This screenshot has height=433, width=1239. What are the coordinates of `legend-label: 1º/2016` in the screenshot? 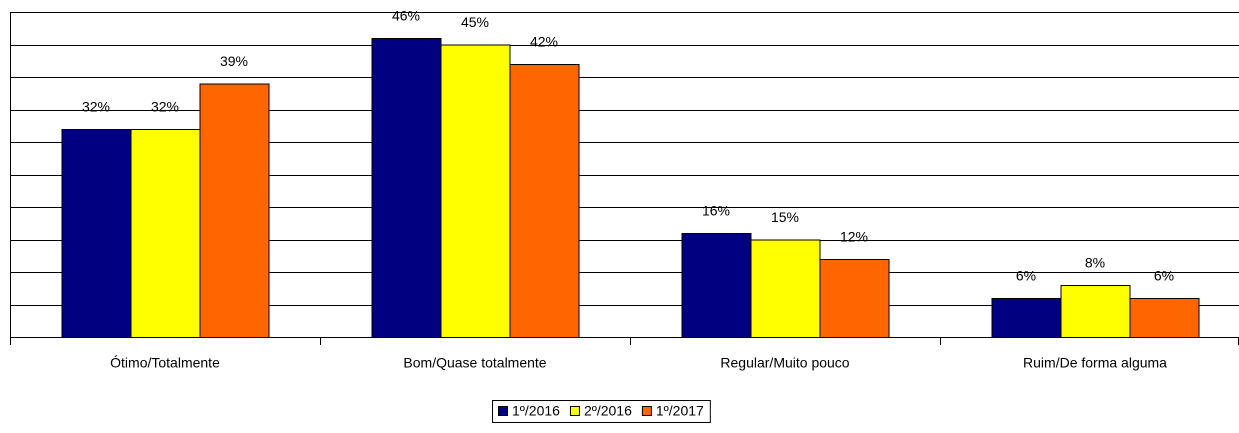 It's located at (536, 411).